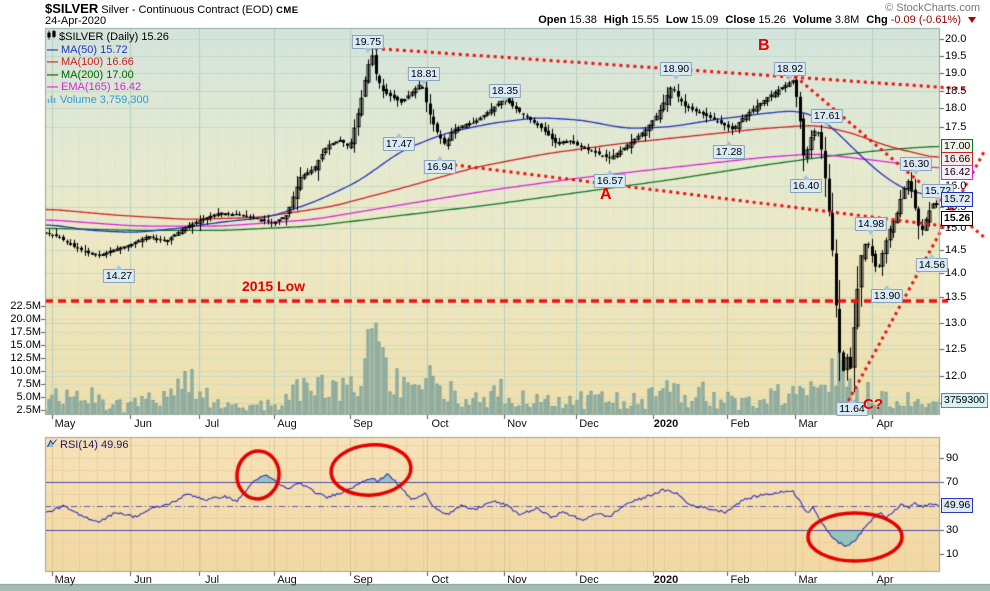 This screenshot has height=591, width=990. Describe the element at coordinates (806, 184) in the screenshot. I see `price-callout: 16.40` at that location.